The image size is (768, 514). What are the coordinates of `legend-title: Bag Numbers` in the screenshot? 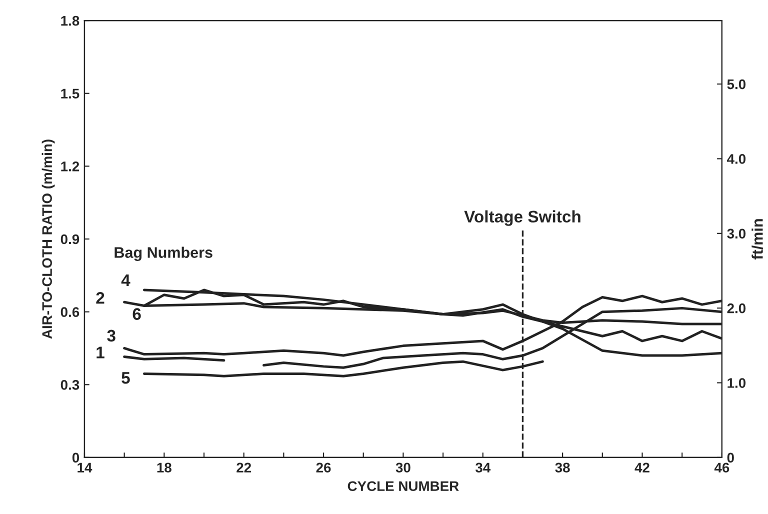 It's located at (163, 254).